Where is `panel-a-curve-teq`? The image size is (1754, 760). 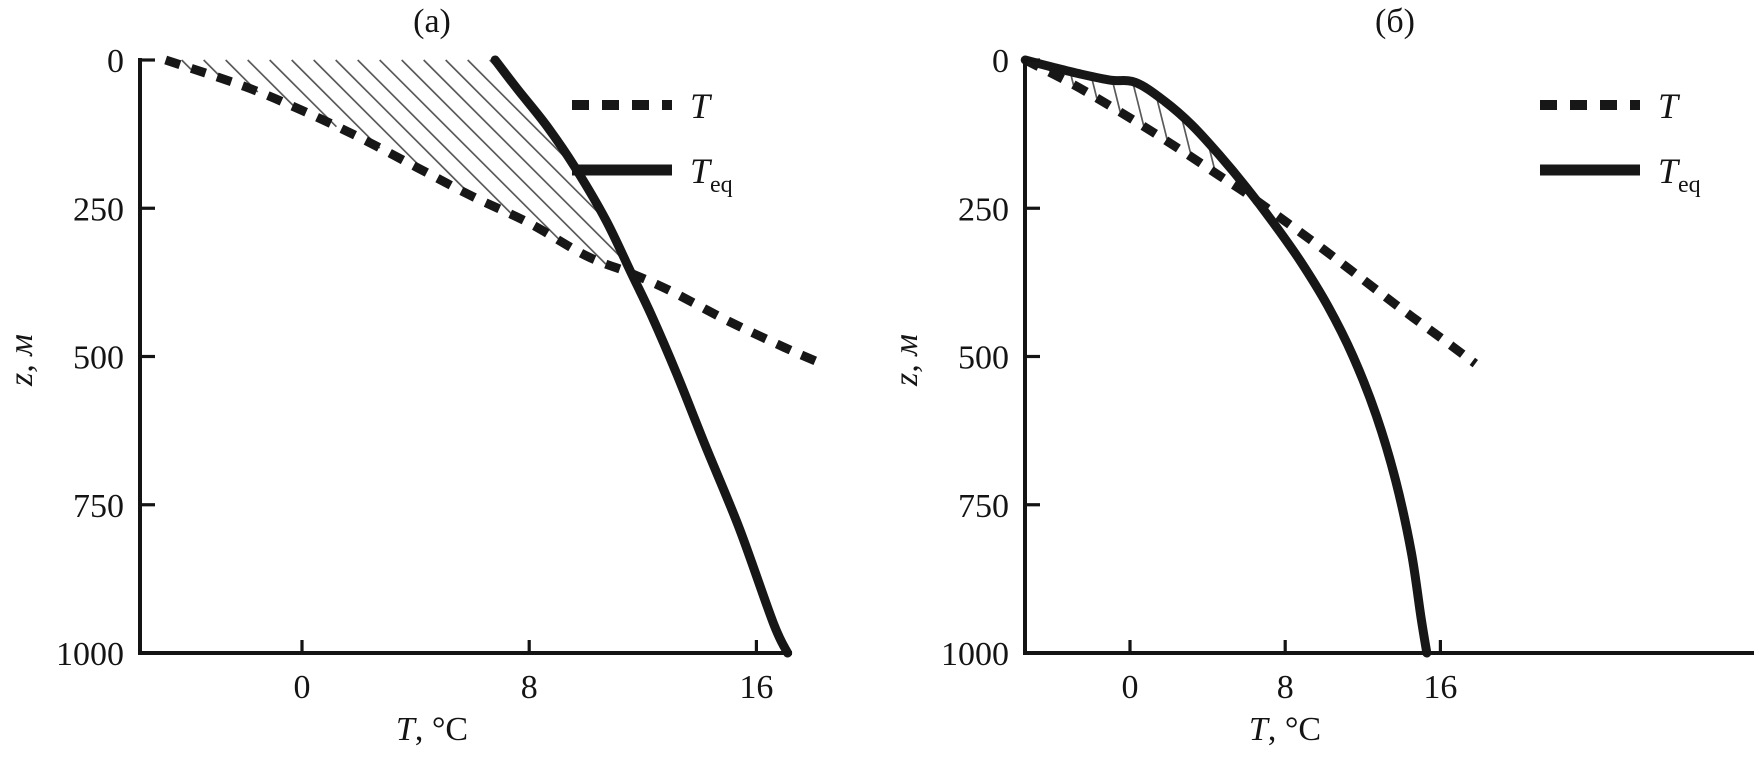 panel-a-curve-teq is located at coordinates (641, 356).